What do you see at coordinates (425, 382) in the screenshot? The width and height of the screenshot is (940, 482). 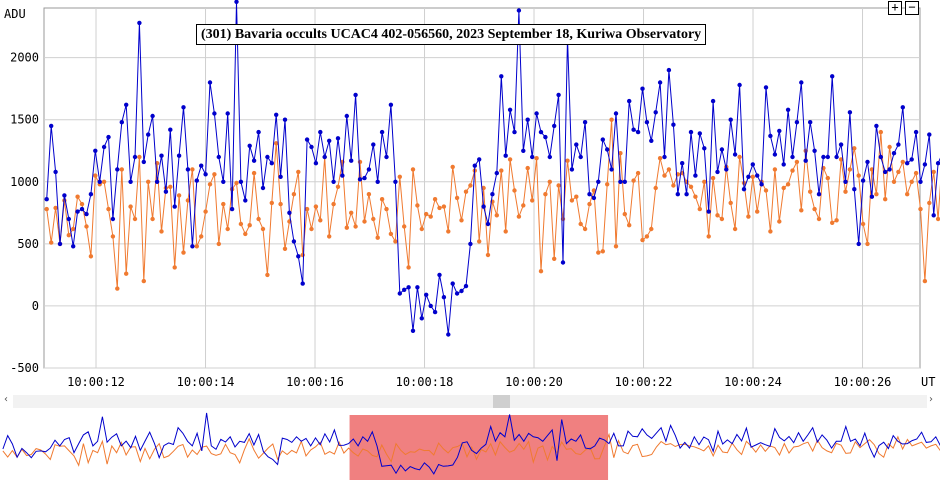 I see `x-tick-label: 10:00:18` at bounding box center [425, 382].